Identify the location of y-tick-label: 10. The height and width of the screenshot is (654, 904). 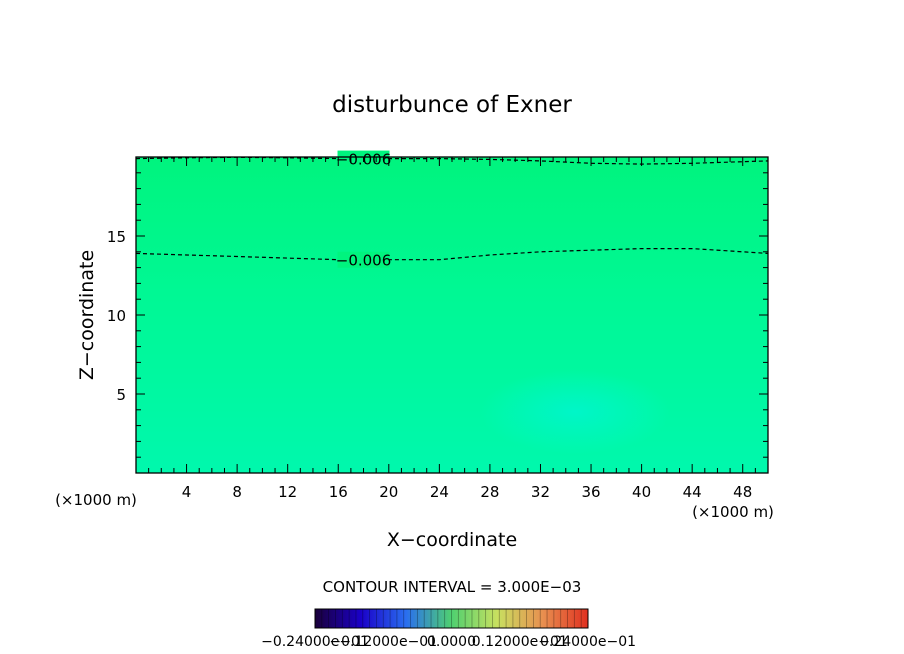
(116, 316).